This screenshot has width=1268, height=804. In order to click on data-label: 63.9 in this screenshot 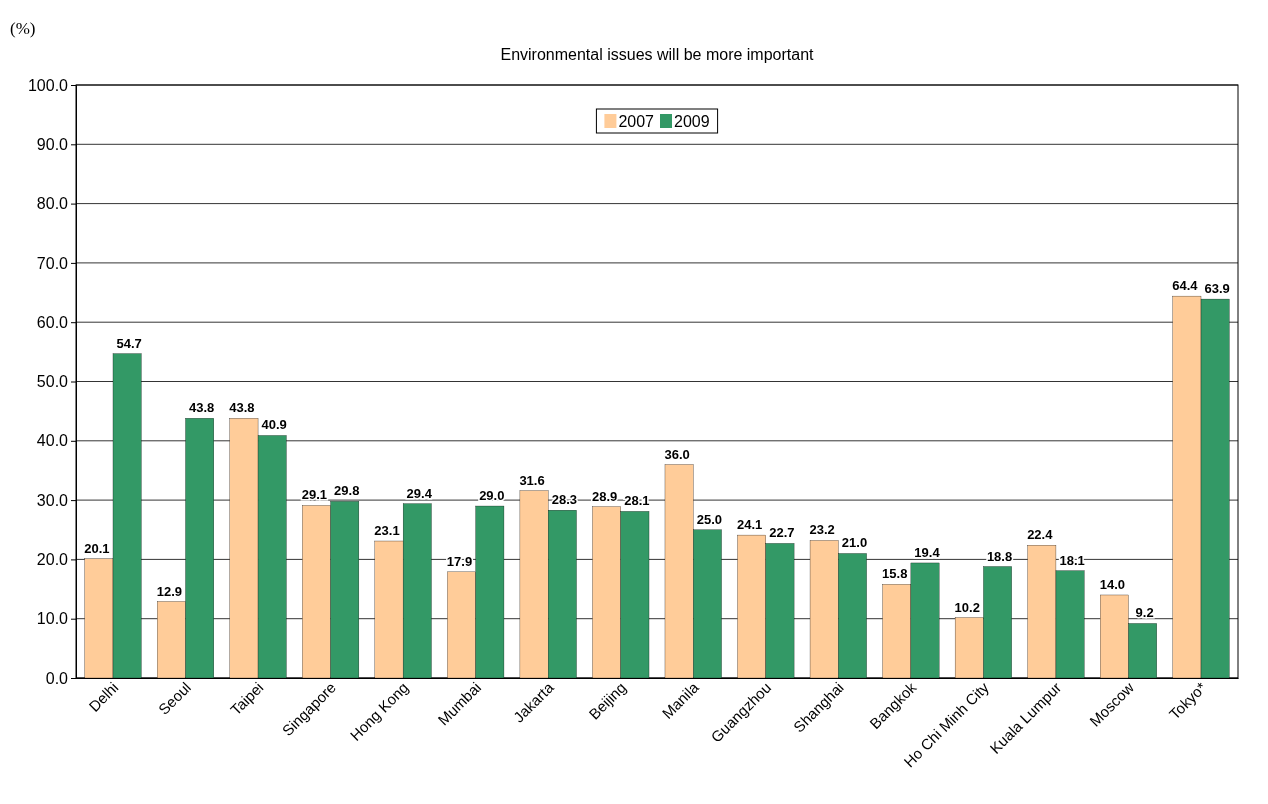, I will do `click(1217, 289)`.